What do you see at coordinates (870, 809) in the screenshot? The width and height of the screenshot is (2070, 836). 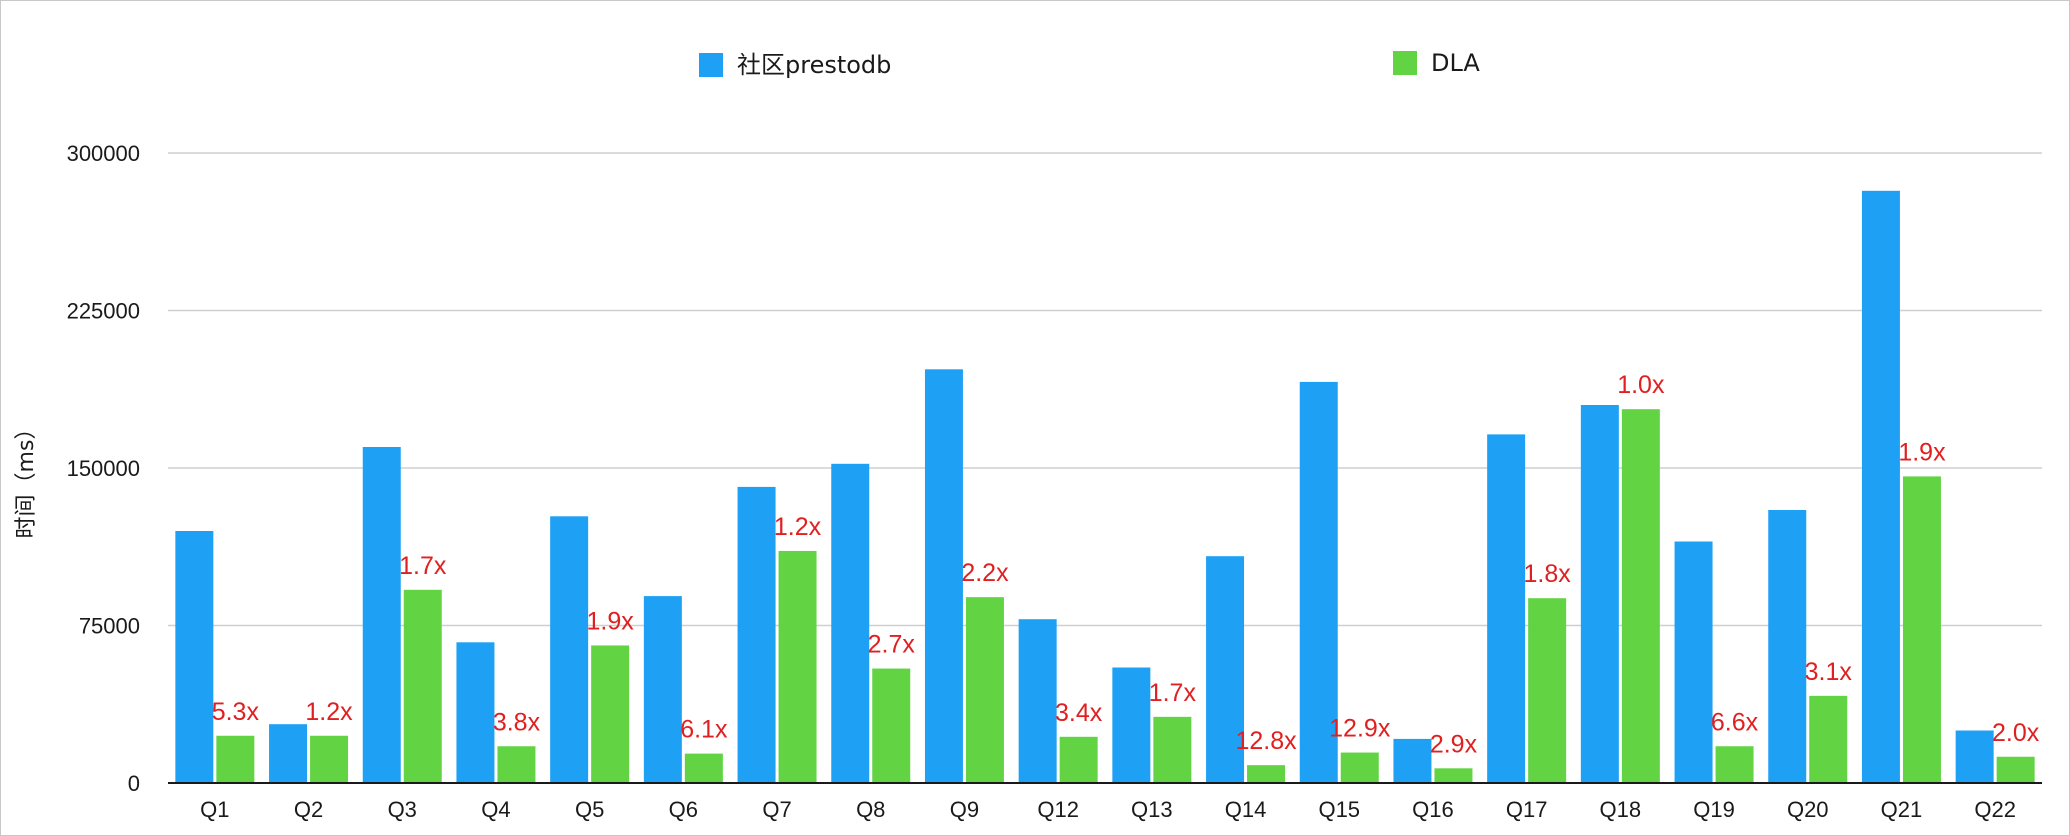 I see `x-tick-label: Q8` at bounding box center [870, 809].